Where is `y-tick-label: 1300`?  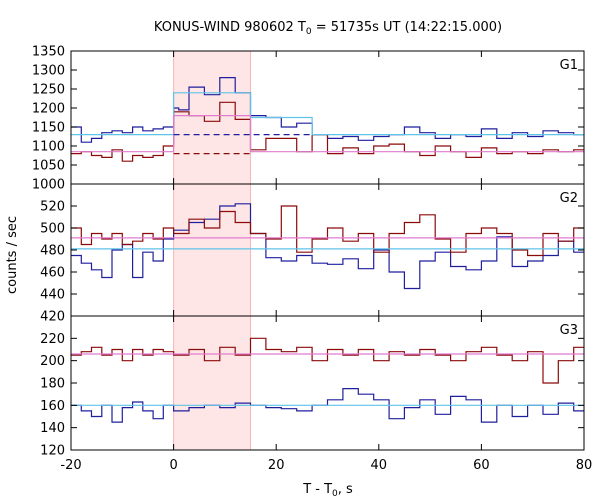 y-tick-label: 1300 is located at coordinates (48, 71).